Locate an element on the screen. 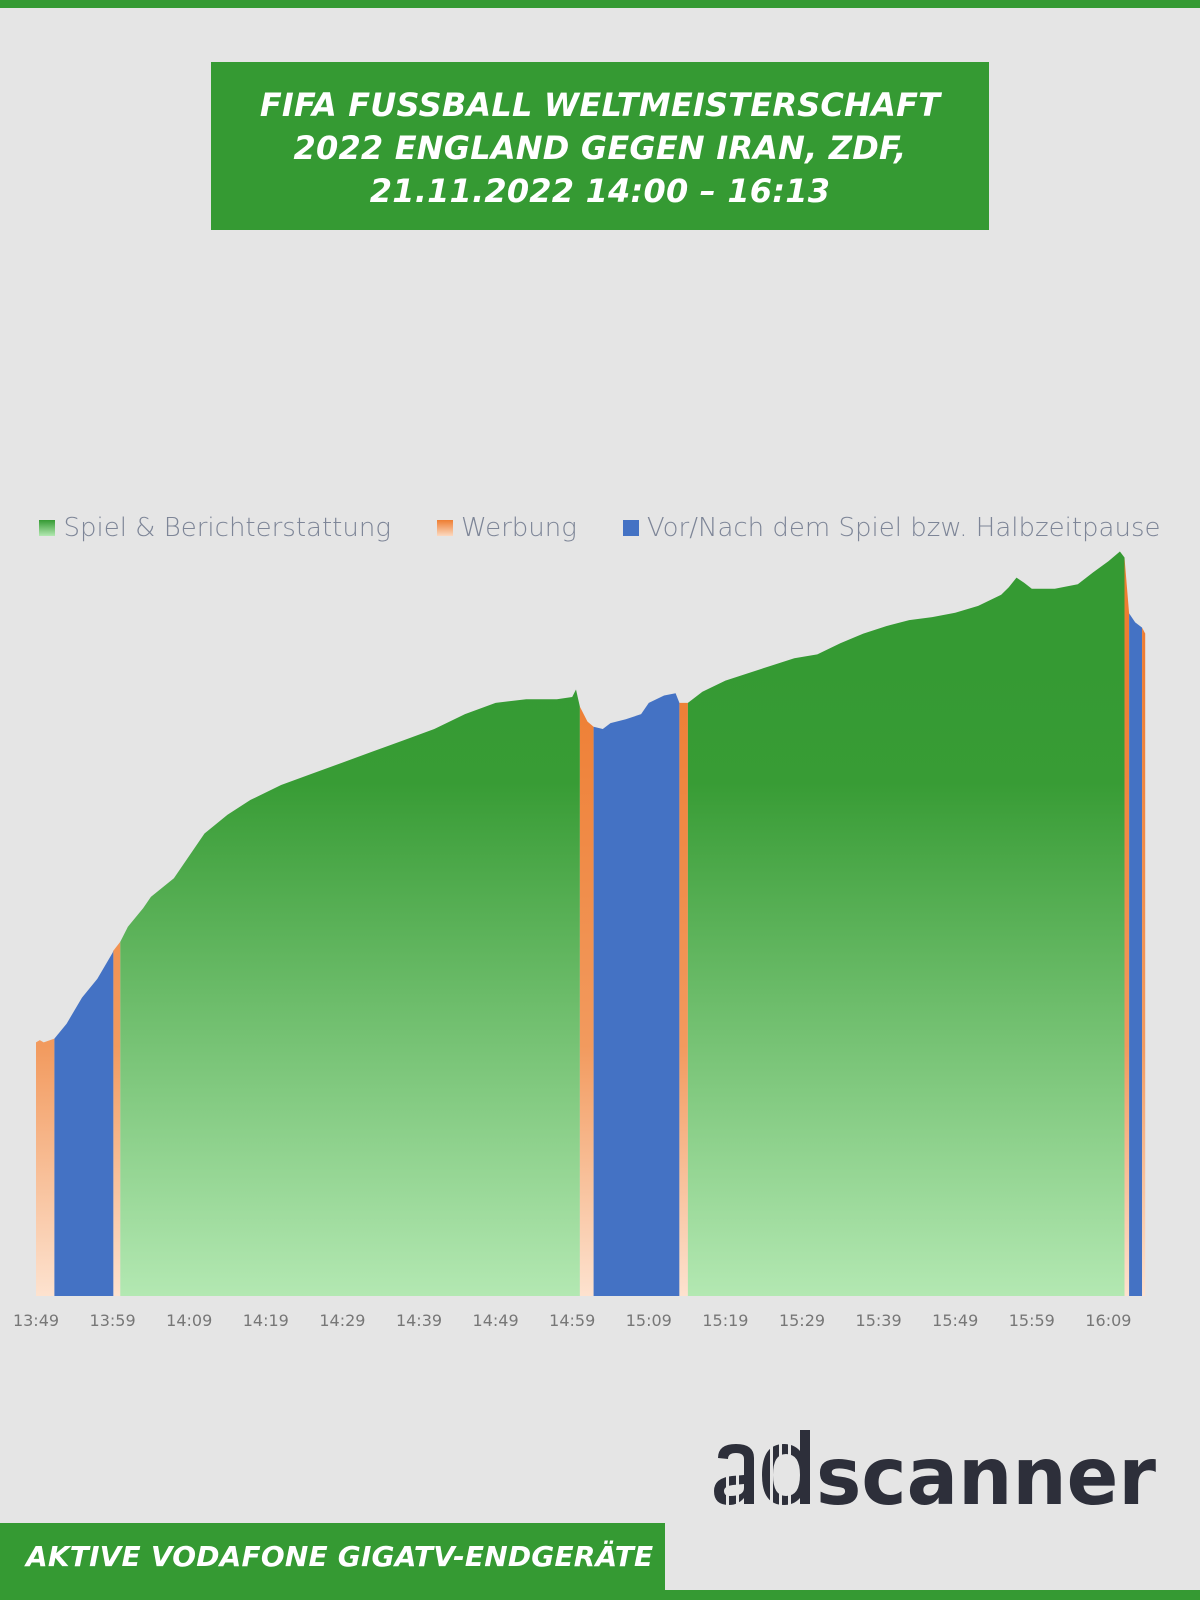 This screenshot has height=1600, width=1200. x-tick-label: 13:59 is located at coordinates (113, 1320).